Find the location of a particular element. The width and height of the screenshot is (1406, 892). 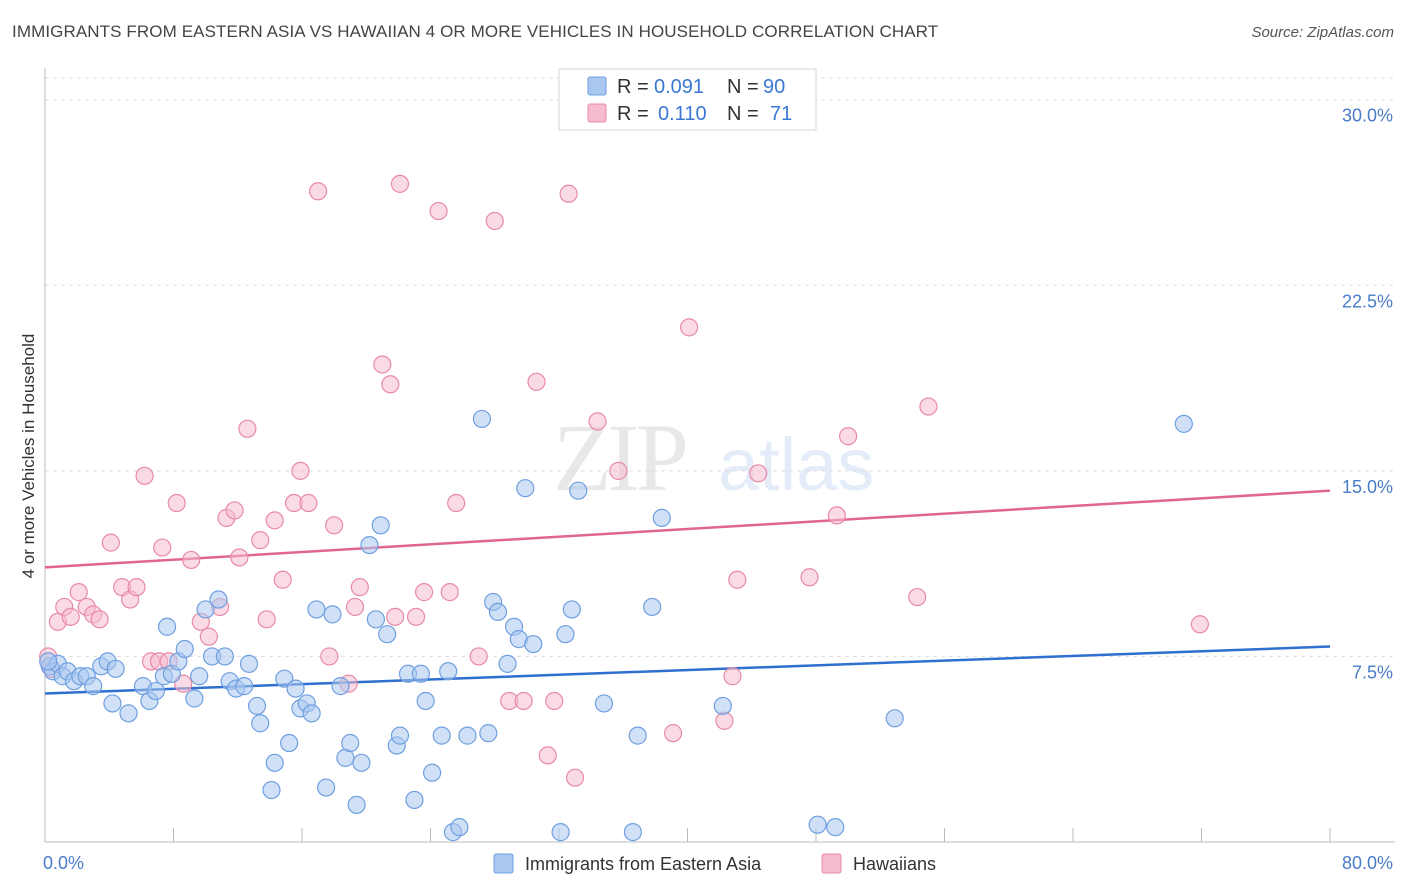

legend-r-label-1: R = is located at coordinates (633, 87).